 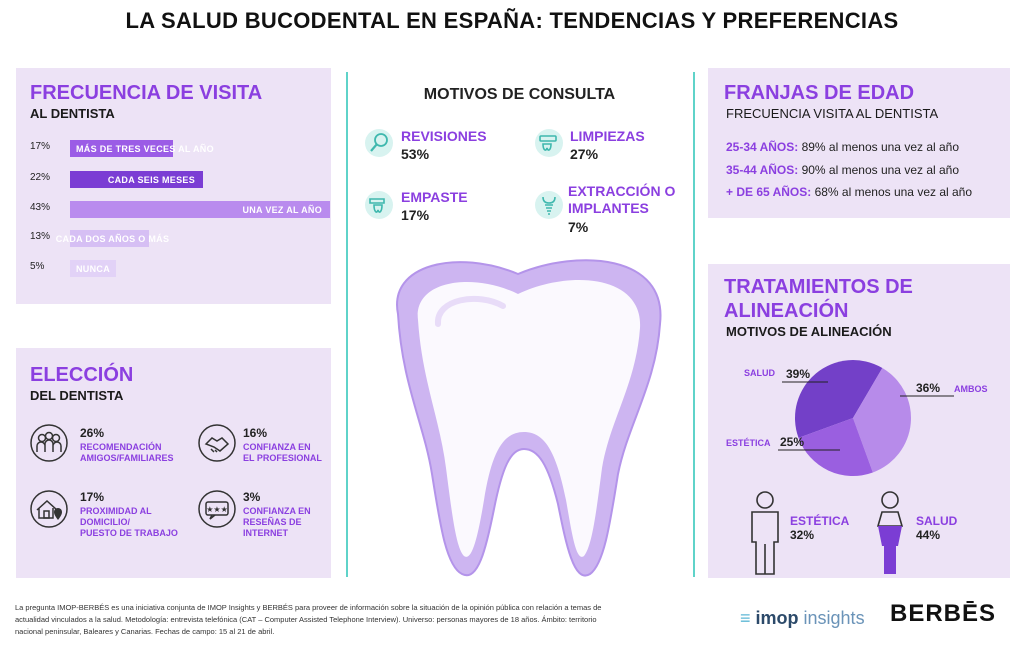 I want to click on motivos-heading: MOTIVOS DE CONSULTA, so click(x=519, y=94).